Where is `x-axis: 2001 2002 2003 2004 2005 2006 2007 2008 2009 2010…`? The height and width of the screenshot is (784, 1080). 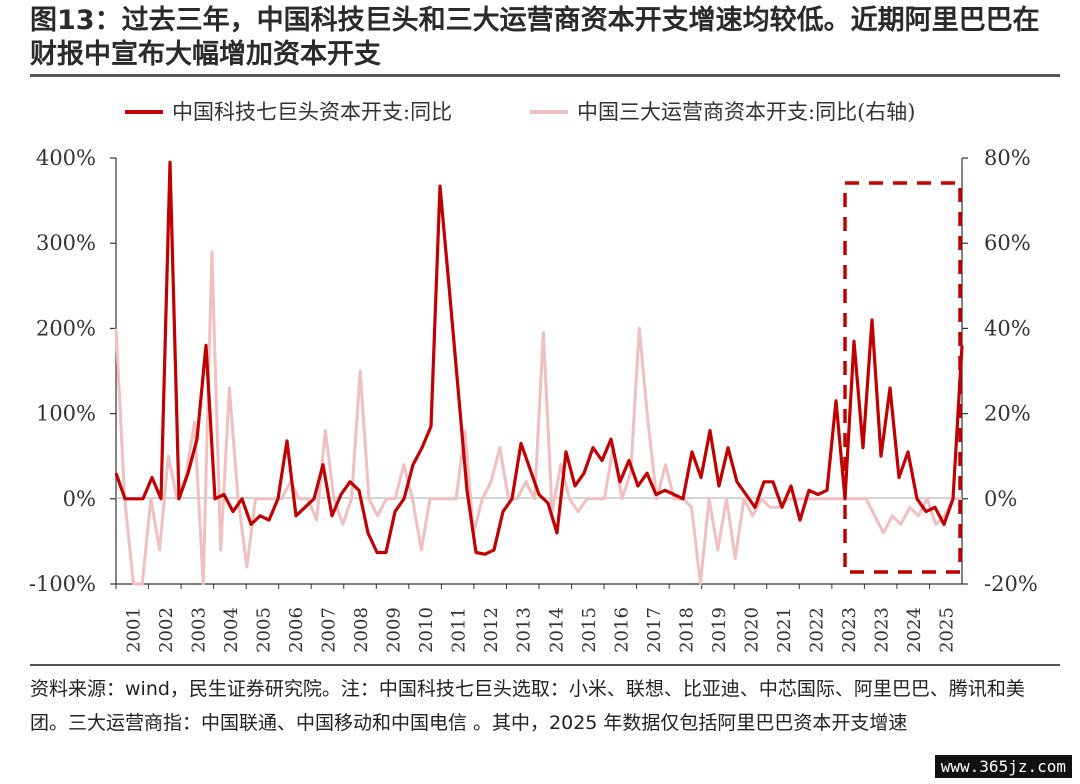
x-axis: 2001 2002 2003 2004 2005 2006 2007 2008 2009 2010… is located at coordinates (538, 618).